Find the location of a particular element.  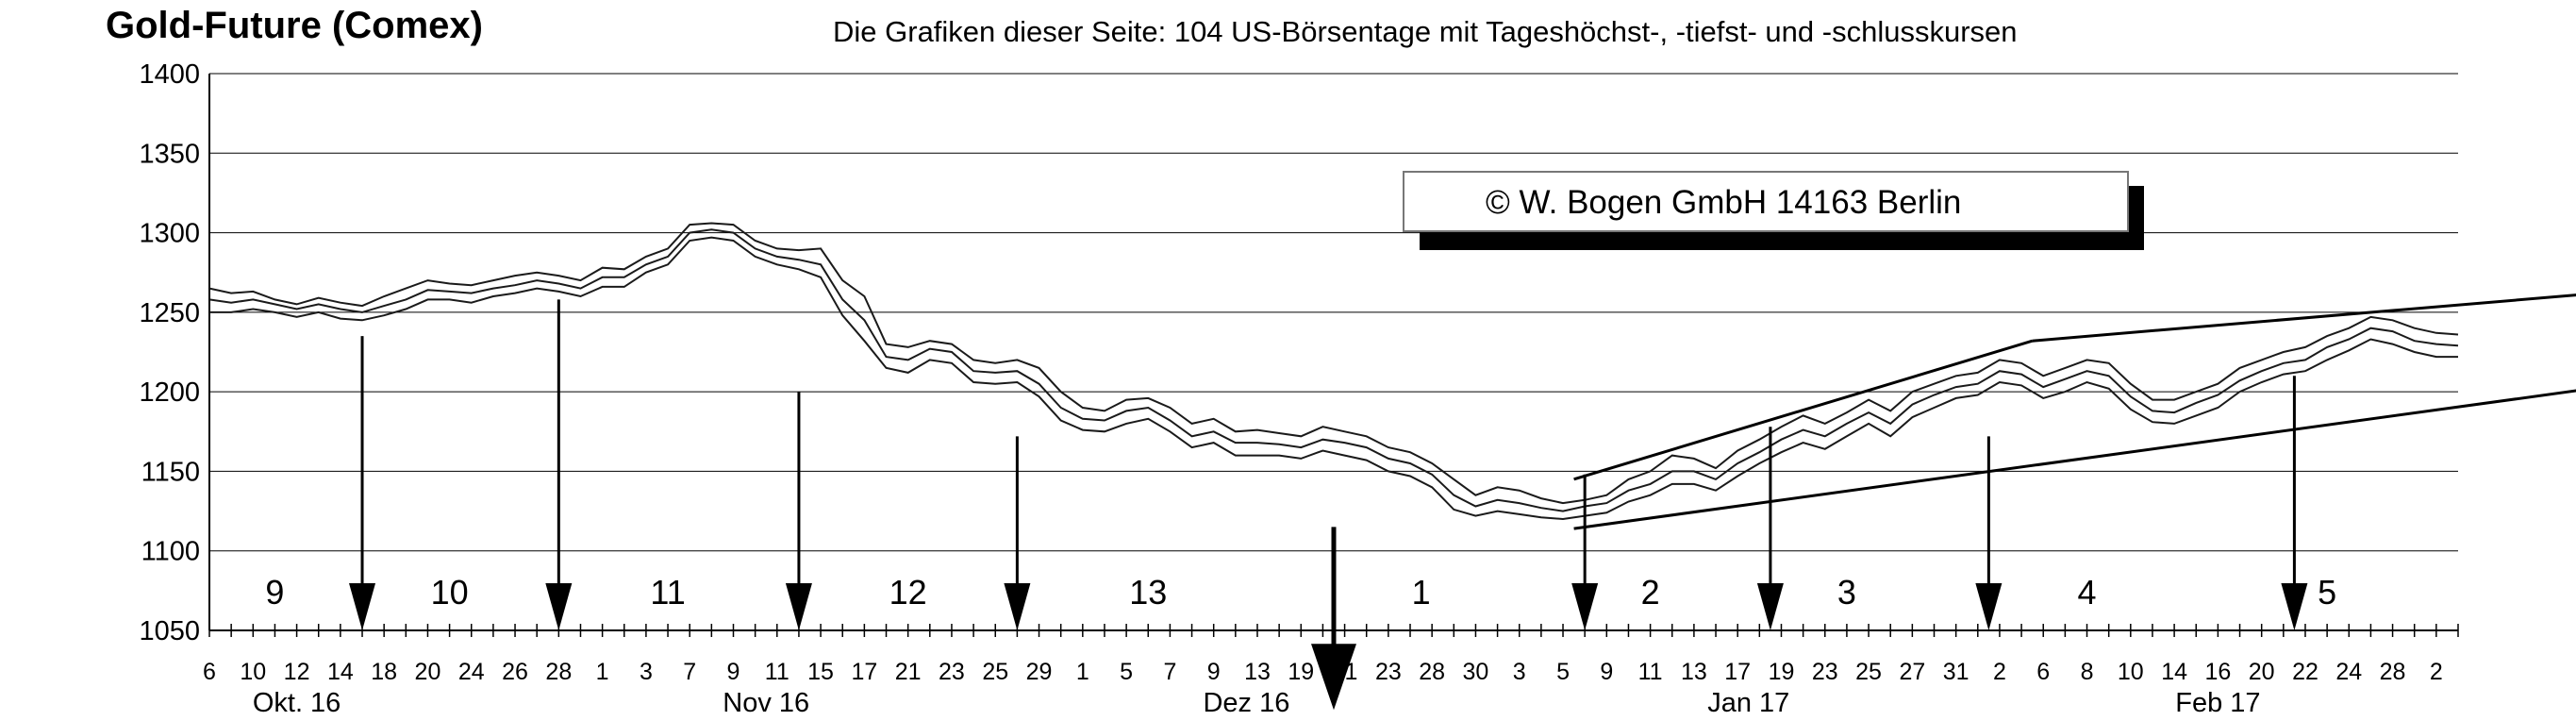

cycle-number: 4 is located at coordinates (2087, 592).